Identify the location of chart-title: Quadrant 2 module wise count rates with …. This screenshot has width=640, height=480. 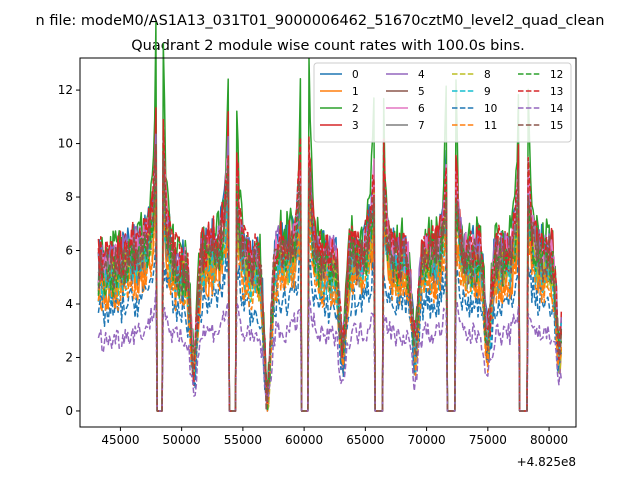
(328, 46).